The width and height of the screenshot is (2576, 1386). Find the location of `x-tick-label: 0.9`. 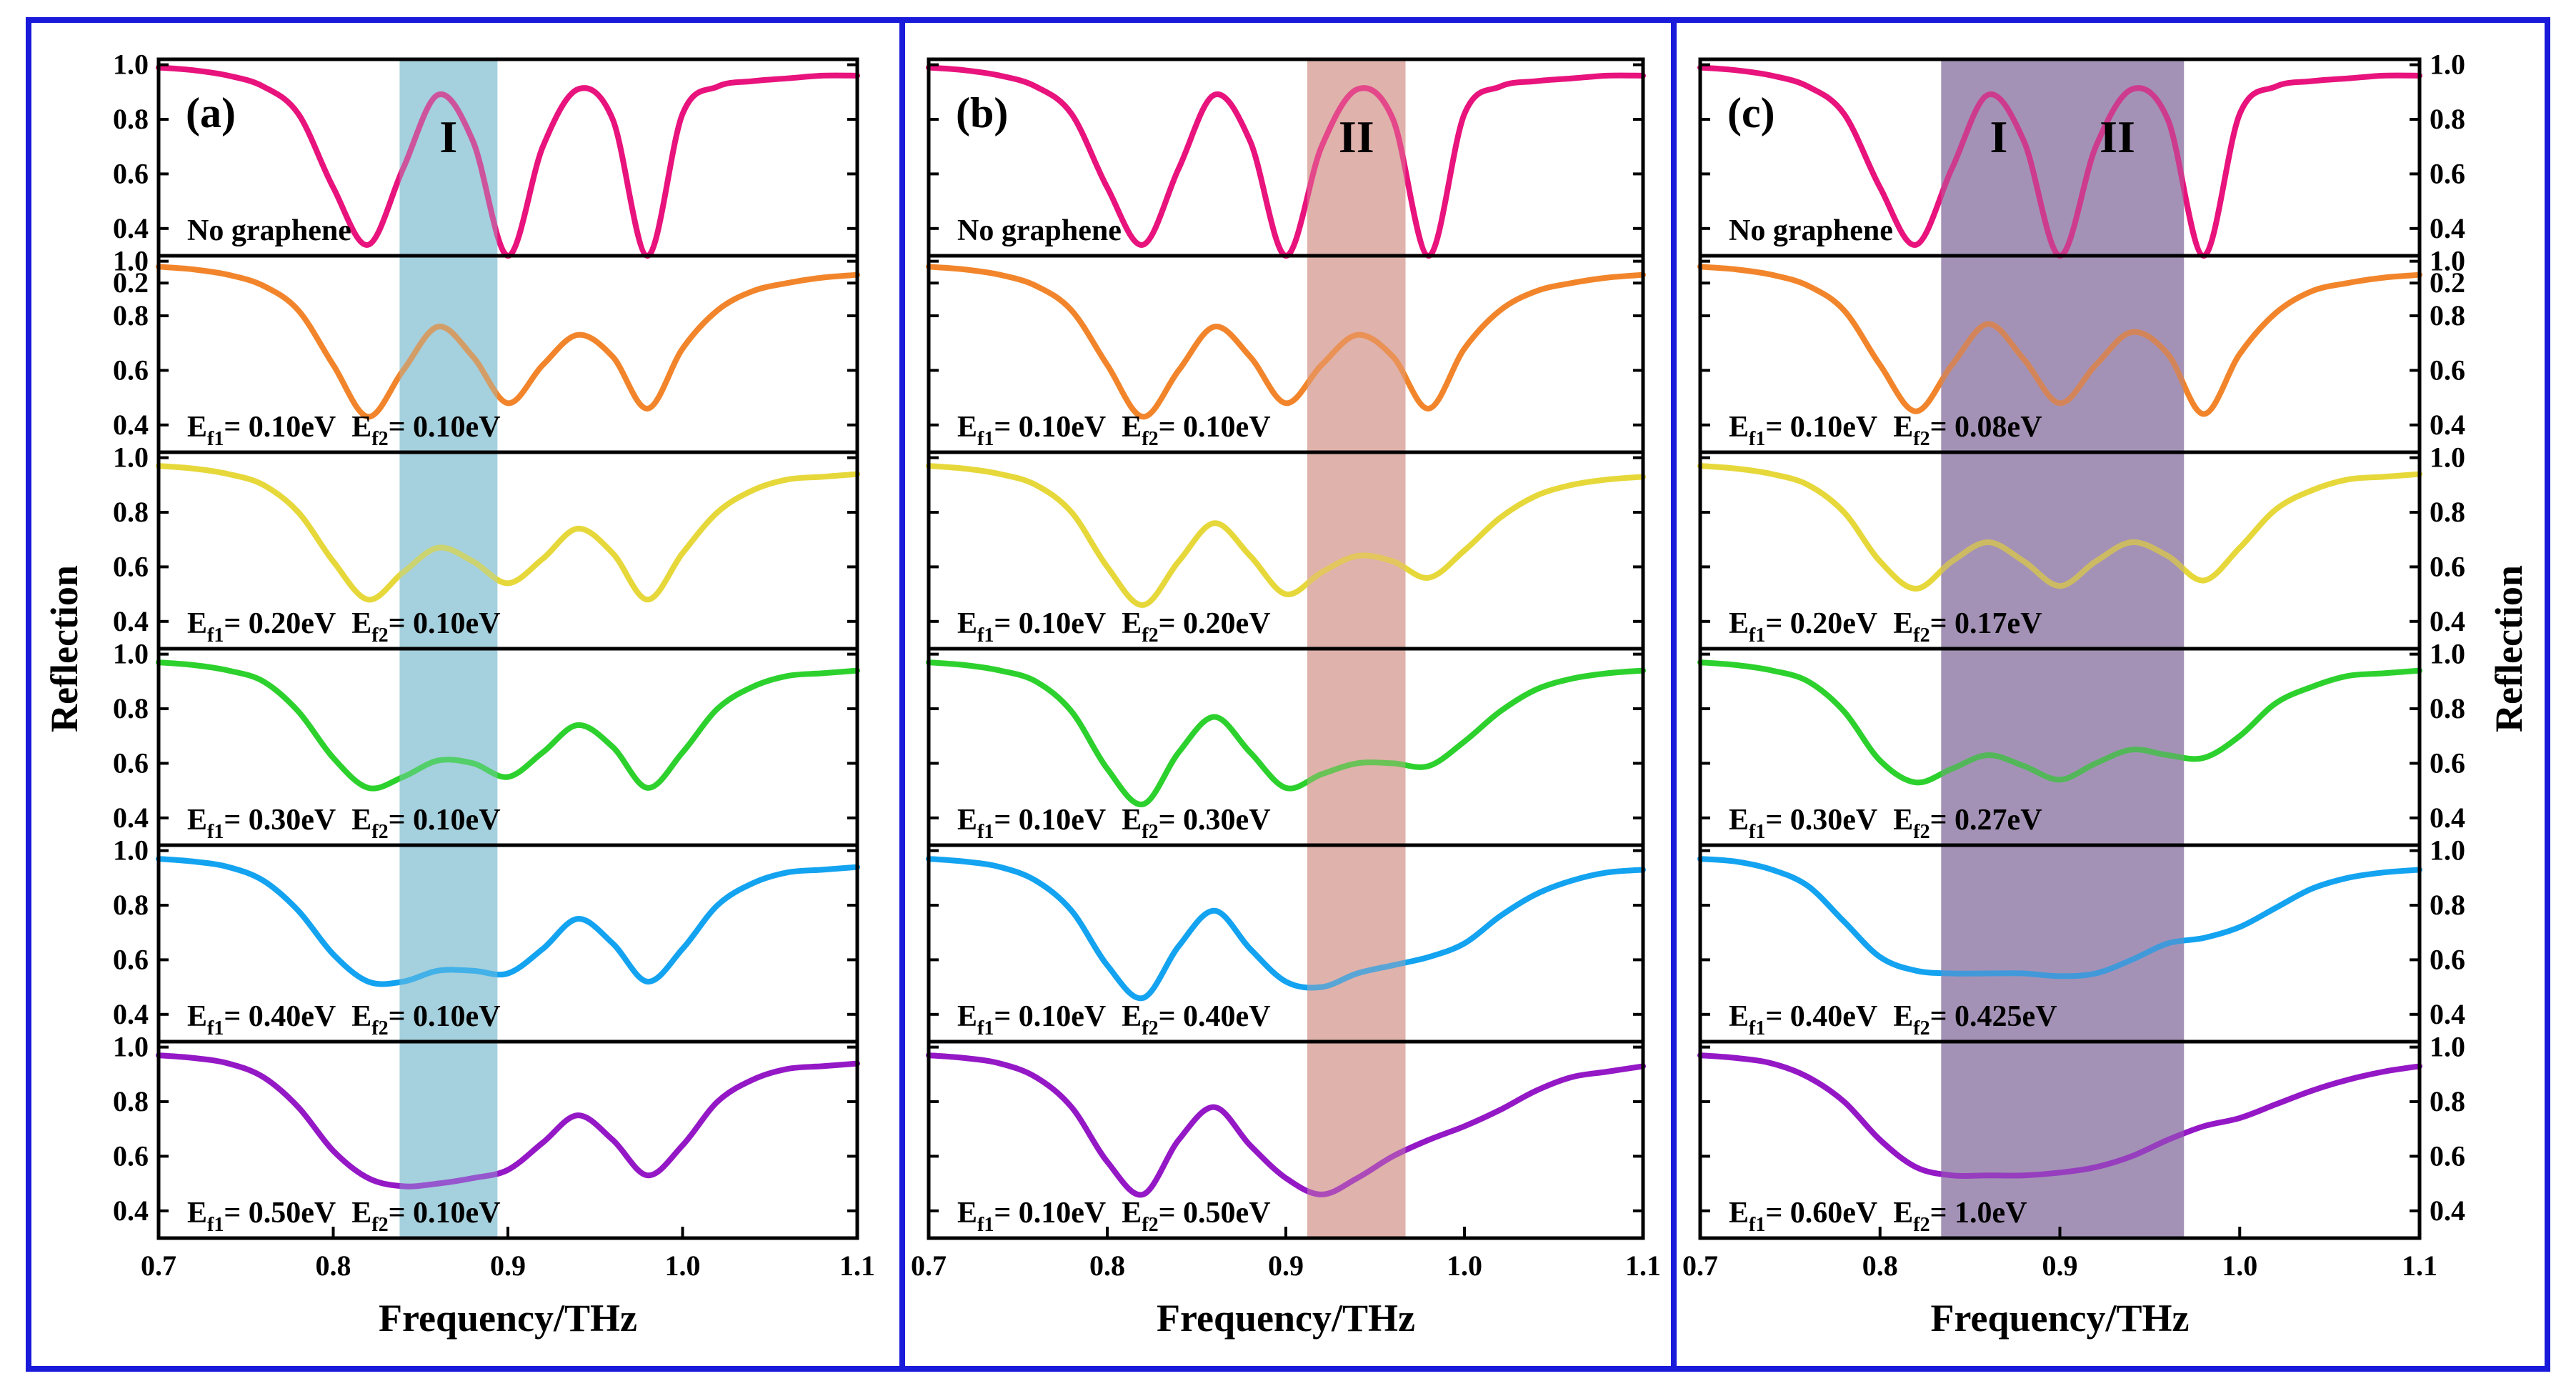

x-tick-label: 0.9 is located at coordinates (508, 1266).